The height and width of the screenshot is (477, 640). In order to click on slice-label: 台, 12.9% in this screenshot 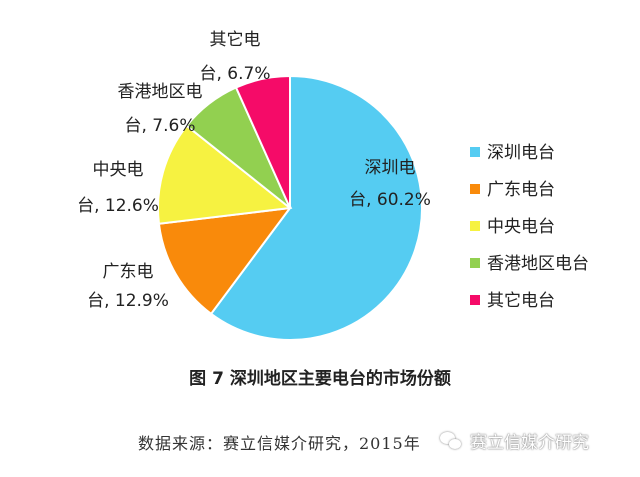, I will do `click(128, 301)`.